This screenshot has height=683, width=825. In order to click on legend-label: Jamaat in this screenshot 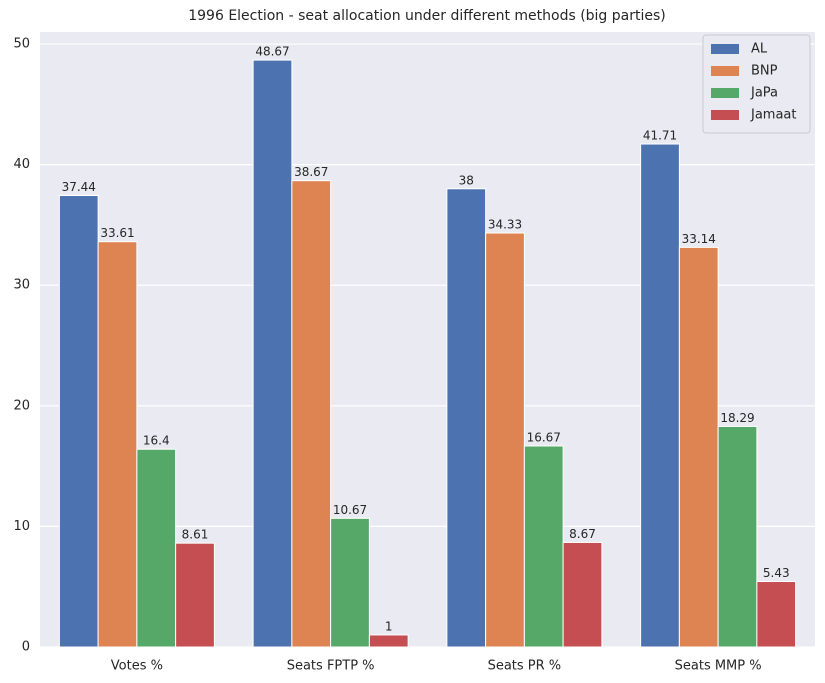, I will do `click(773, 115)`.